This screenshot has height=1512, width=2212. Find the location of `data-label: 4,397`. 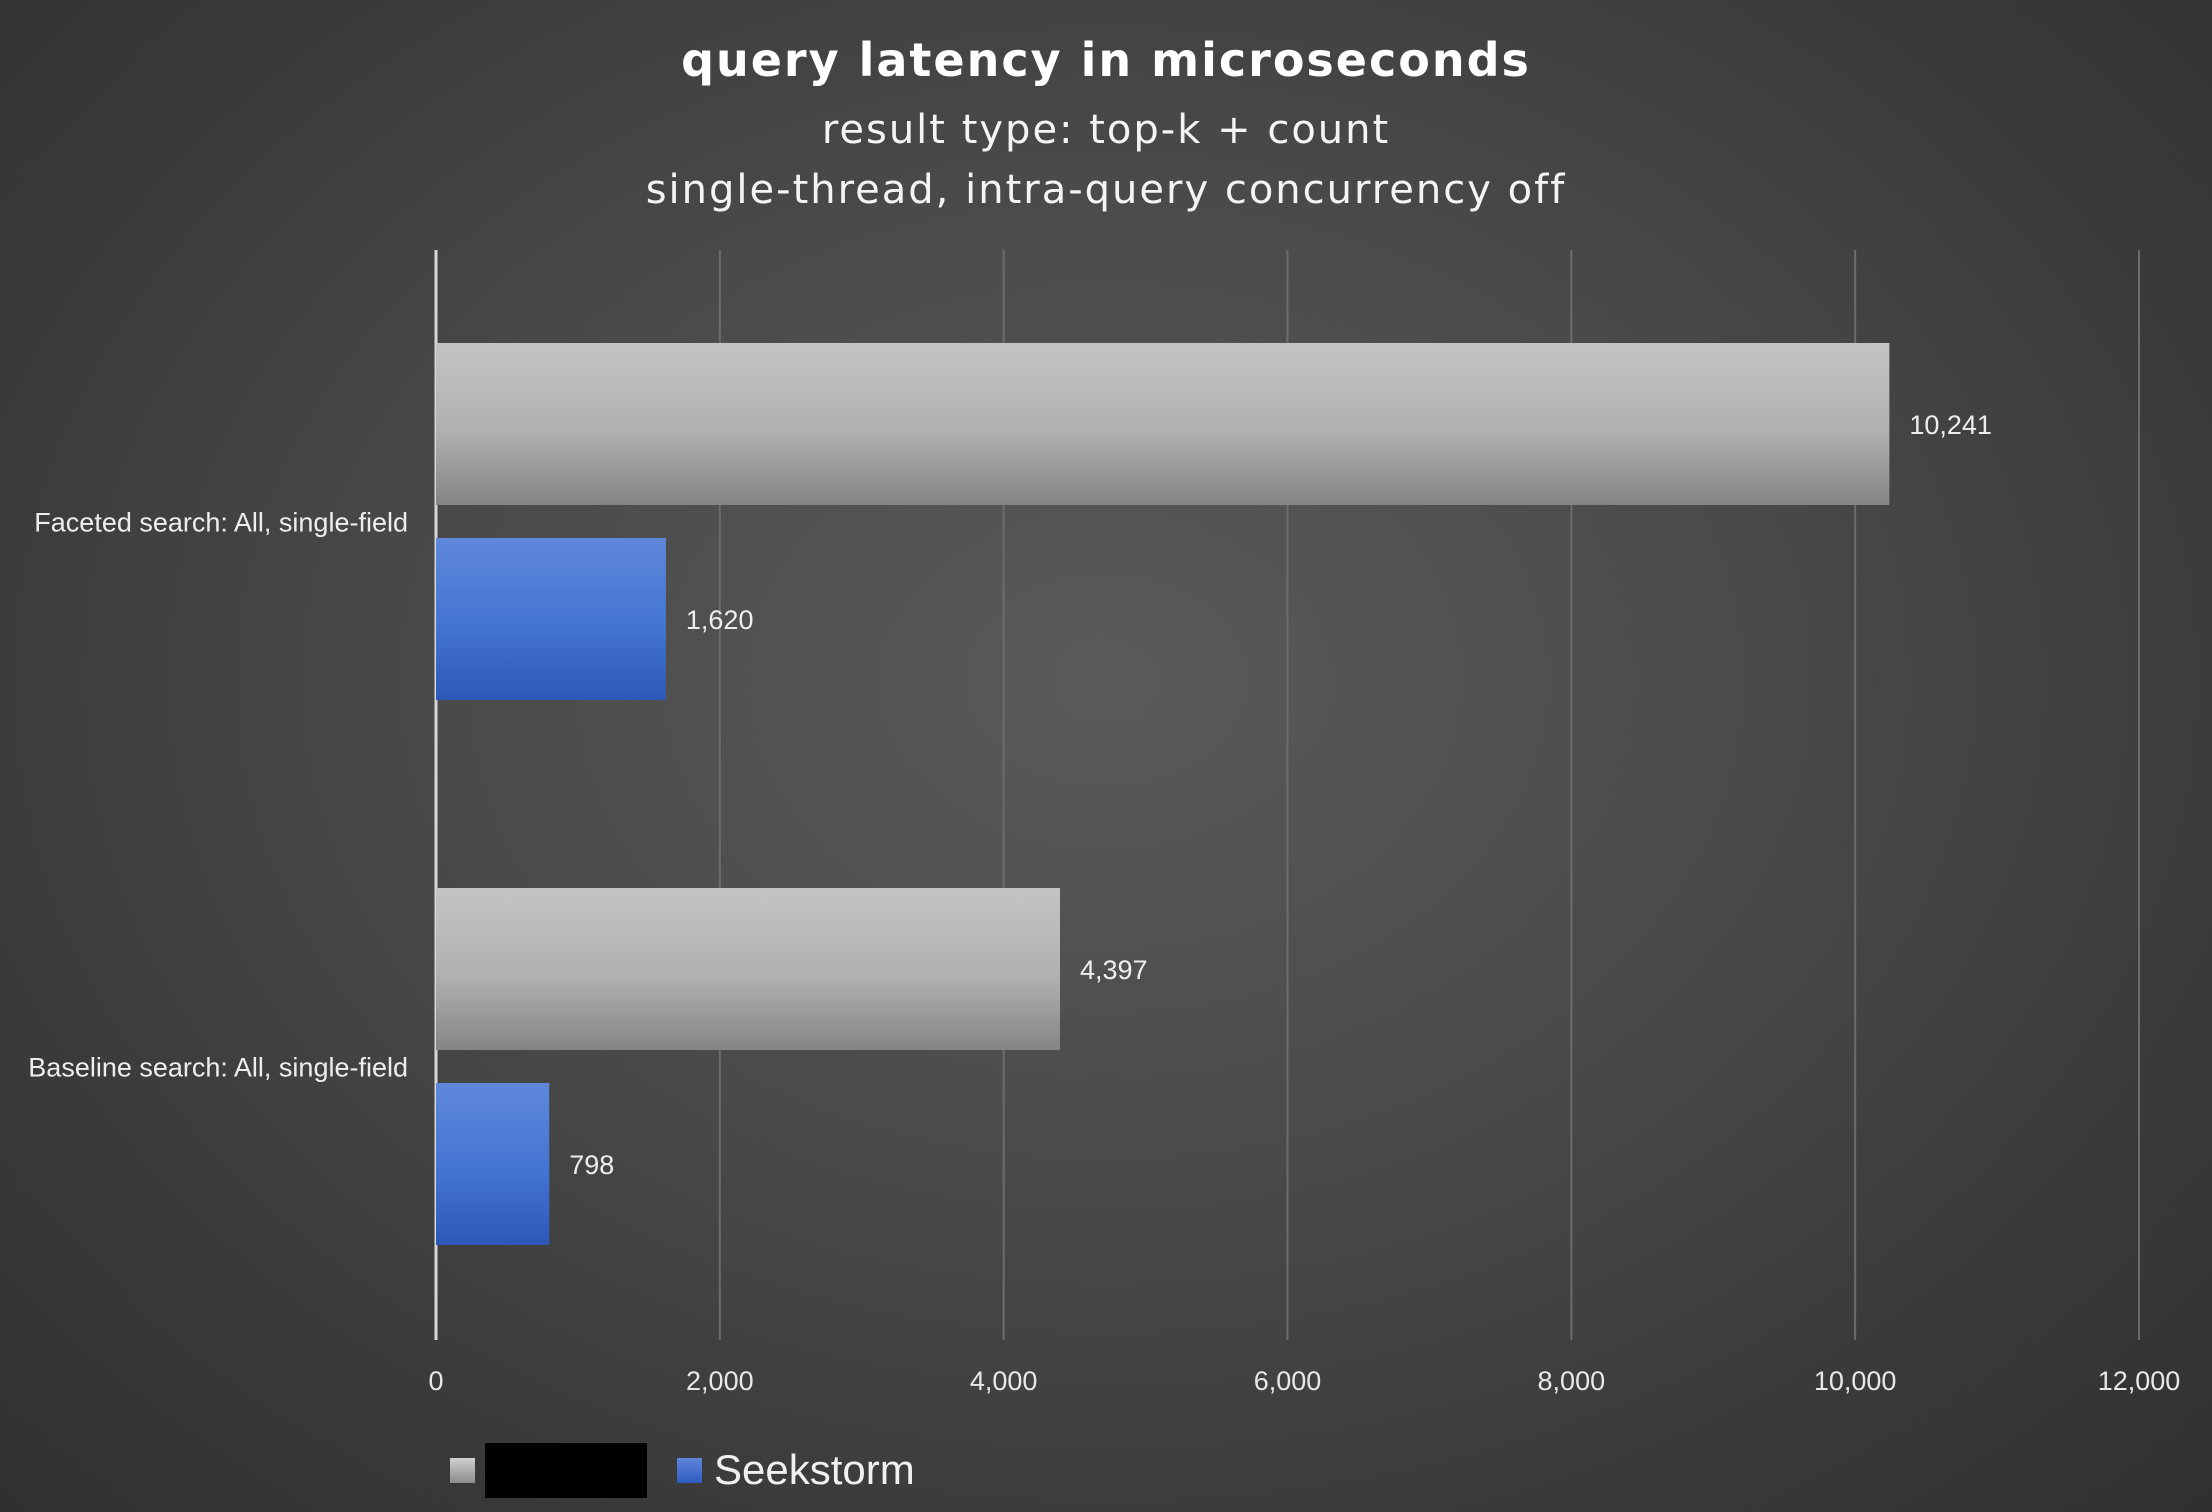

data-label: 4,397 is located at coordinates (1114, 970).